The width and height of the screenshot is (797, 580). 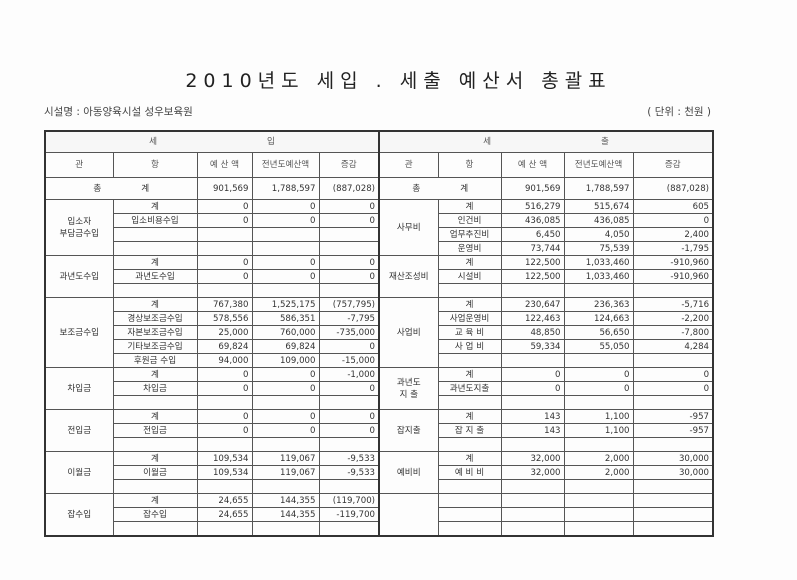 I want to click on change-cell: -1,795, so click(x=673, y=248).